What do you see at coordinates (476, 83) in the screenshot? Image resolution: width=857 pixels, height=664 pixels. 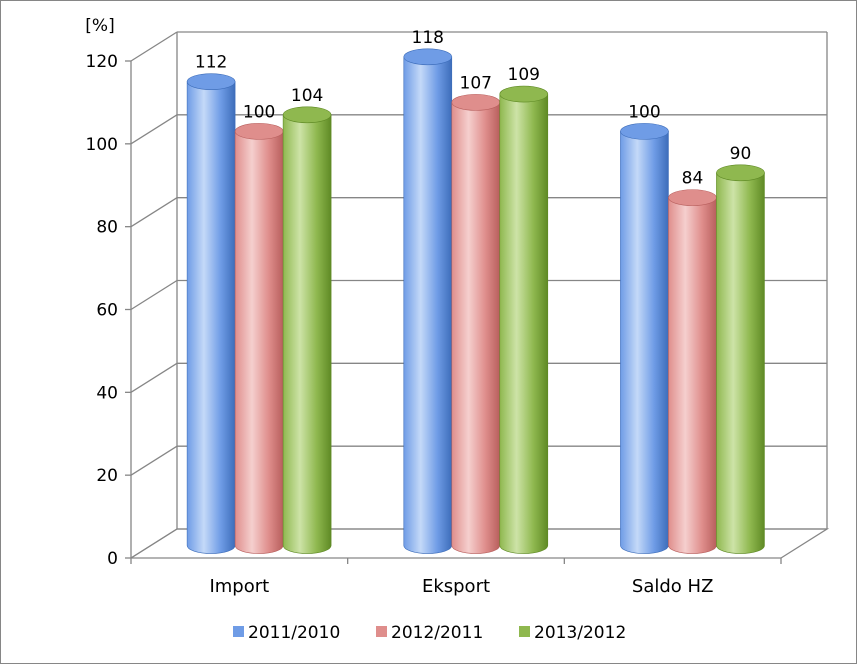 I see `data-label: 107` at bounding box center [476, 83].